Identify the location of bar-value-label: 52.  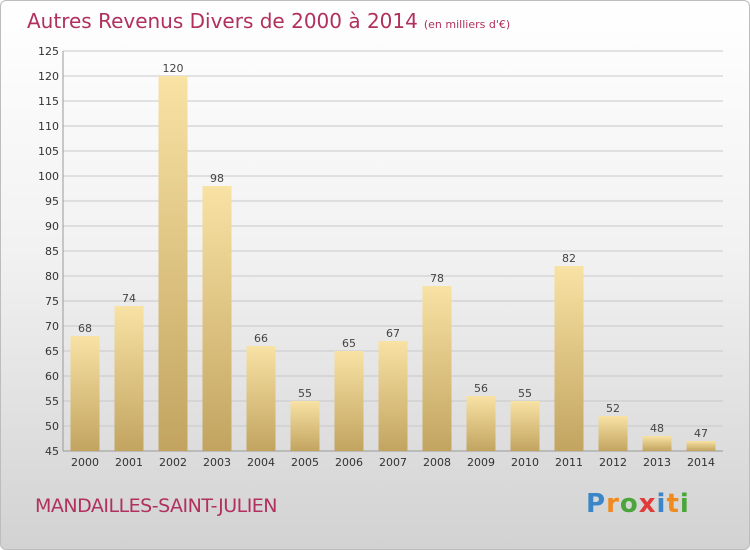
(613, 408).